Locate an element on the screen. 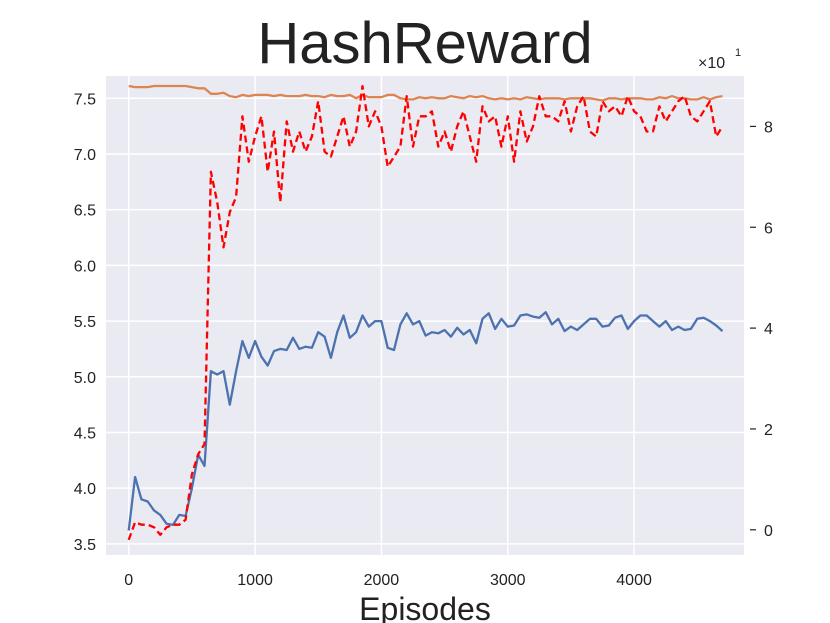 Image resolution: width=830 pixels, height=623 pixels. right-y-tick-label: 2 is located at coordinates (768, 430).